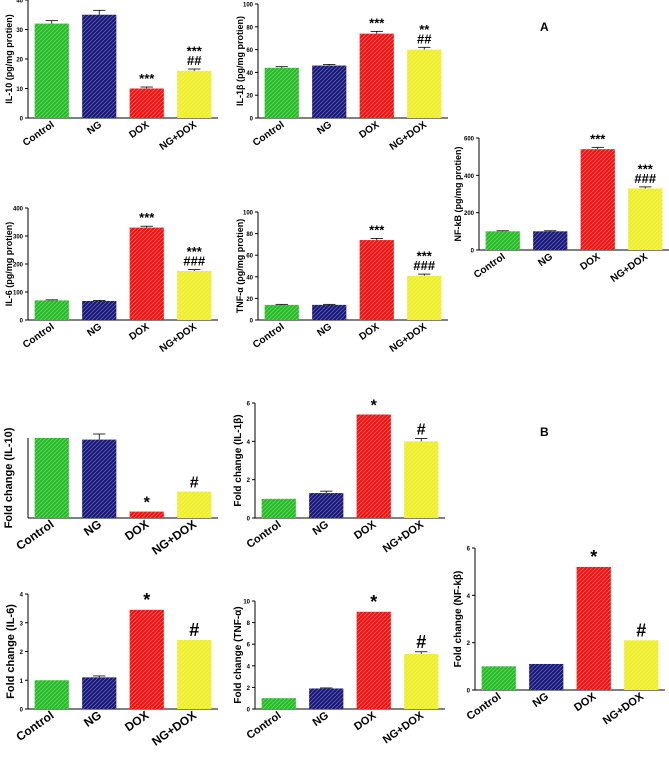 The height and width of the screenshot is (766, 669). I want to click on y-tick-label: 80, so click(249, 28).